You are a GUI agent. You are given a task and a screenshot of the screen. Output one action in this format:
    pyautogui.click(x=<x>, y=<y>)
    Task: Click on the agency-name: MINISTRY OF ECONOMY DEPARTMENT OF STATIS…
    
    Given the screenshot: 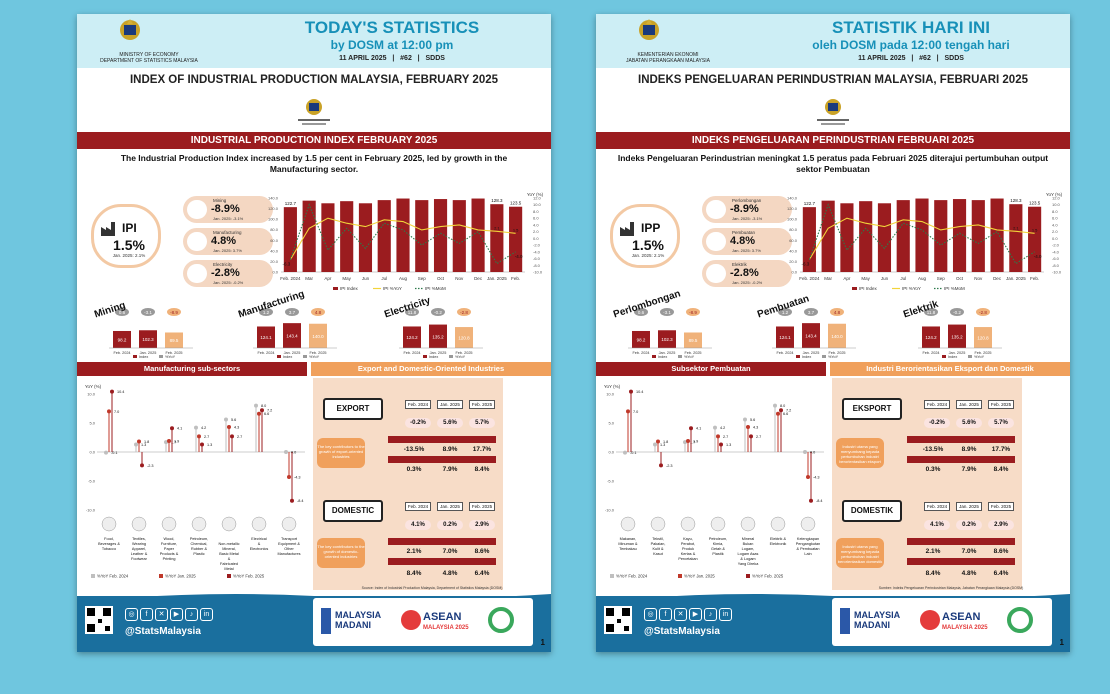 What is the action you would take?
    pyautogui.click(x=149, y=58)
    